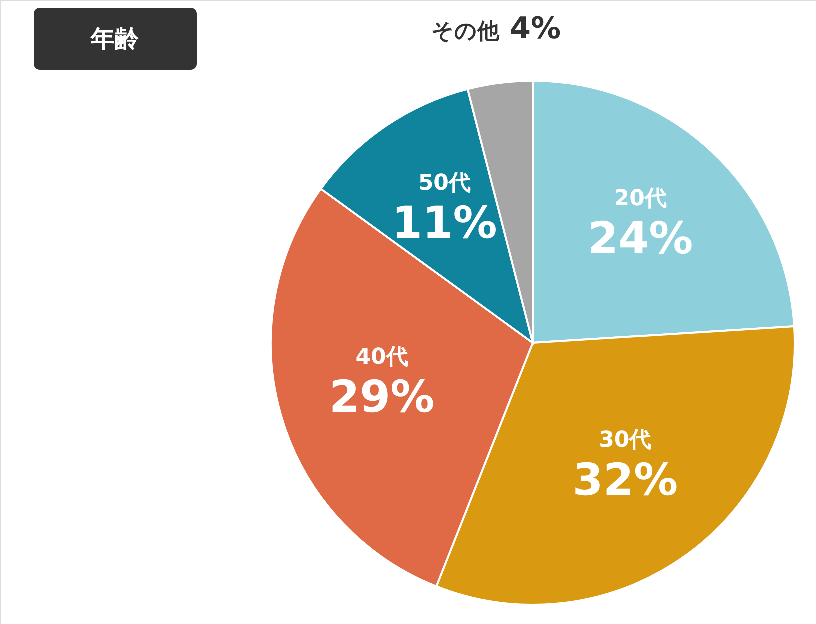  I want to click on data-label: 11%, so click(445, 223).